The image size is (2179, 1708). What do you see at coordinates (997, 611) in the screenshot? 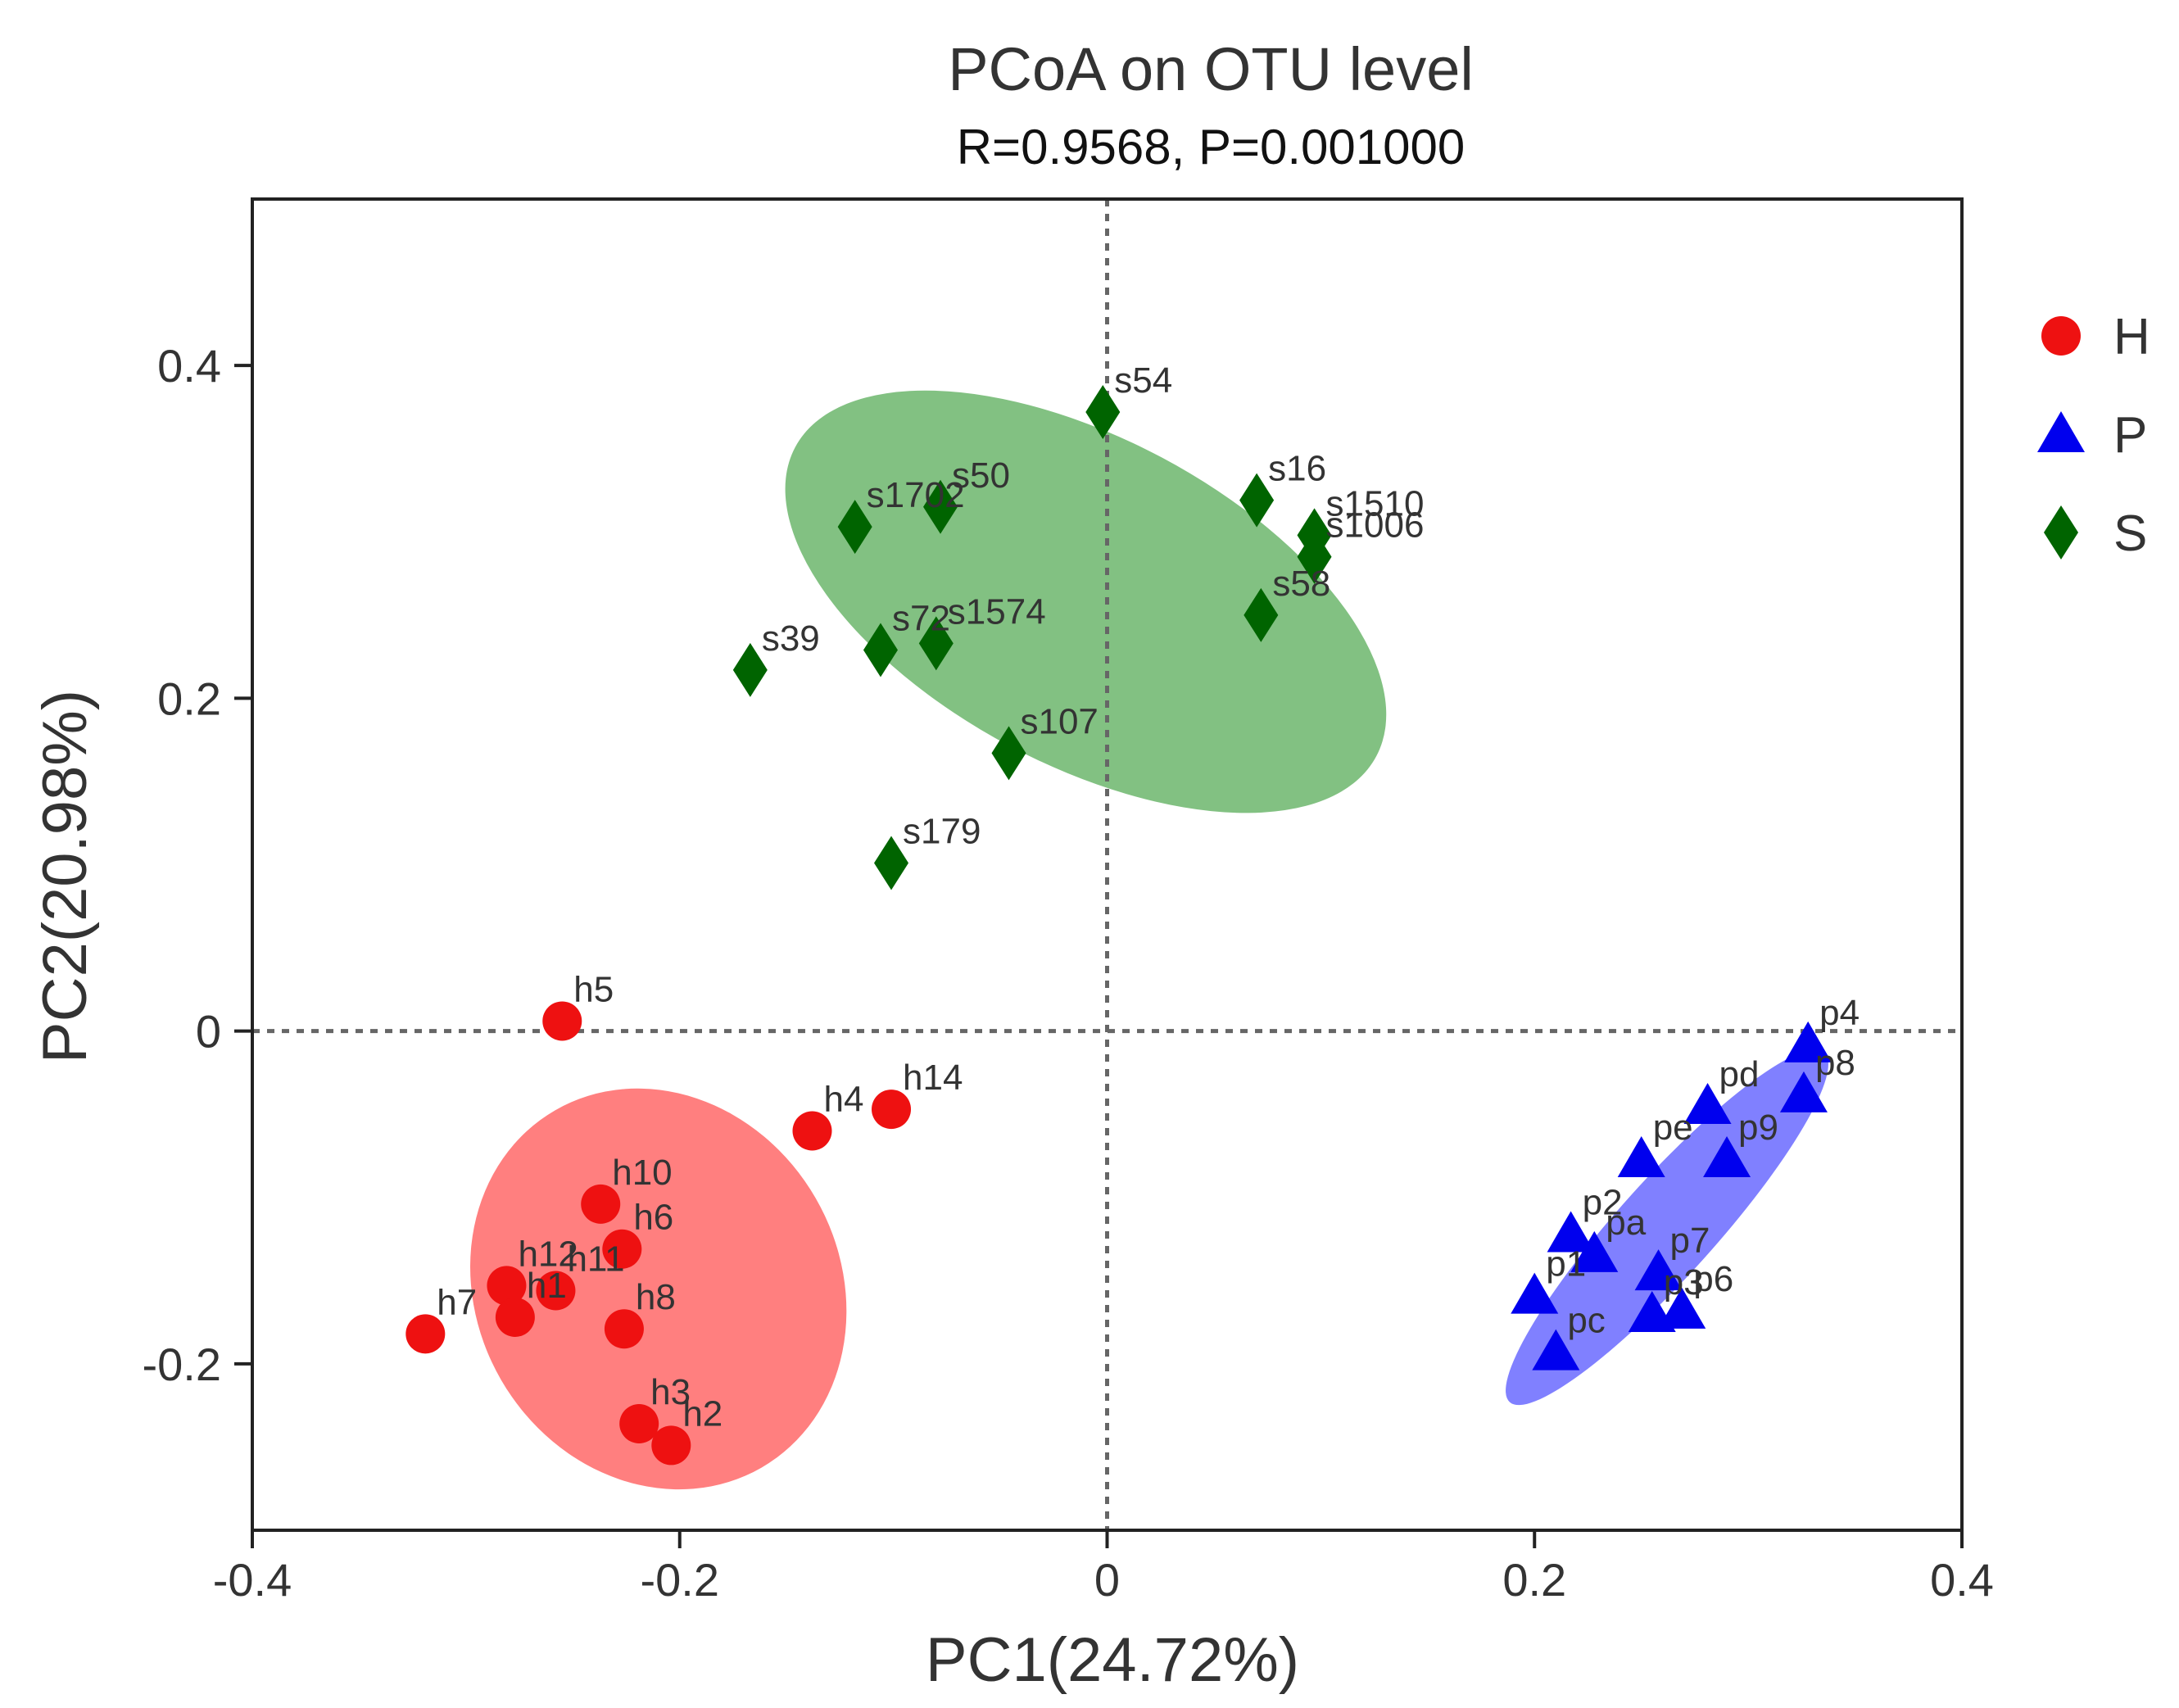
I see `point-label-s1574: s1574` at bounding box center [997, 611].